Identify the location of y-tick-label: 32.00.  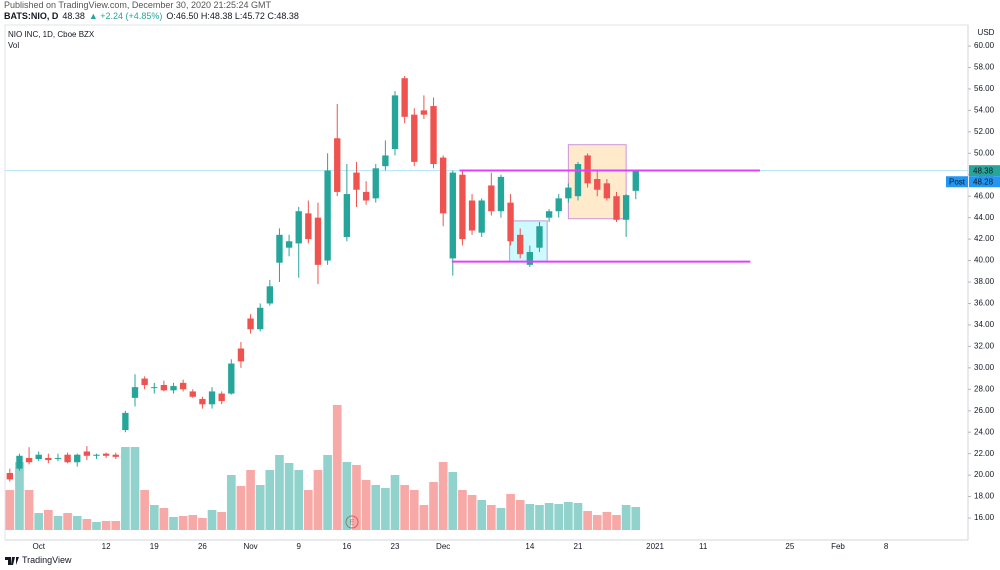
(984, 345).